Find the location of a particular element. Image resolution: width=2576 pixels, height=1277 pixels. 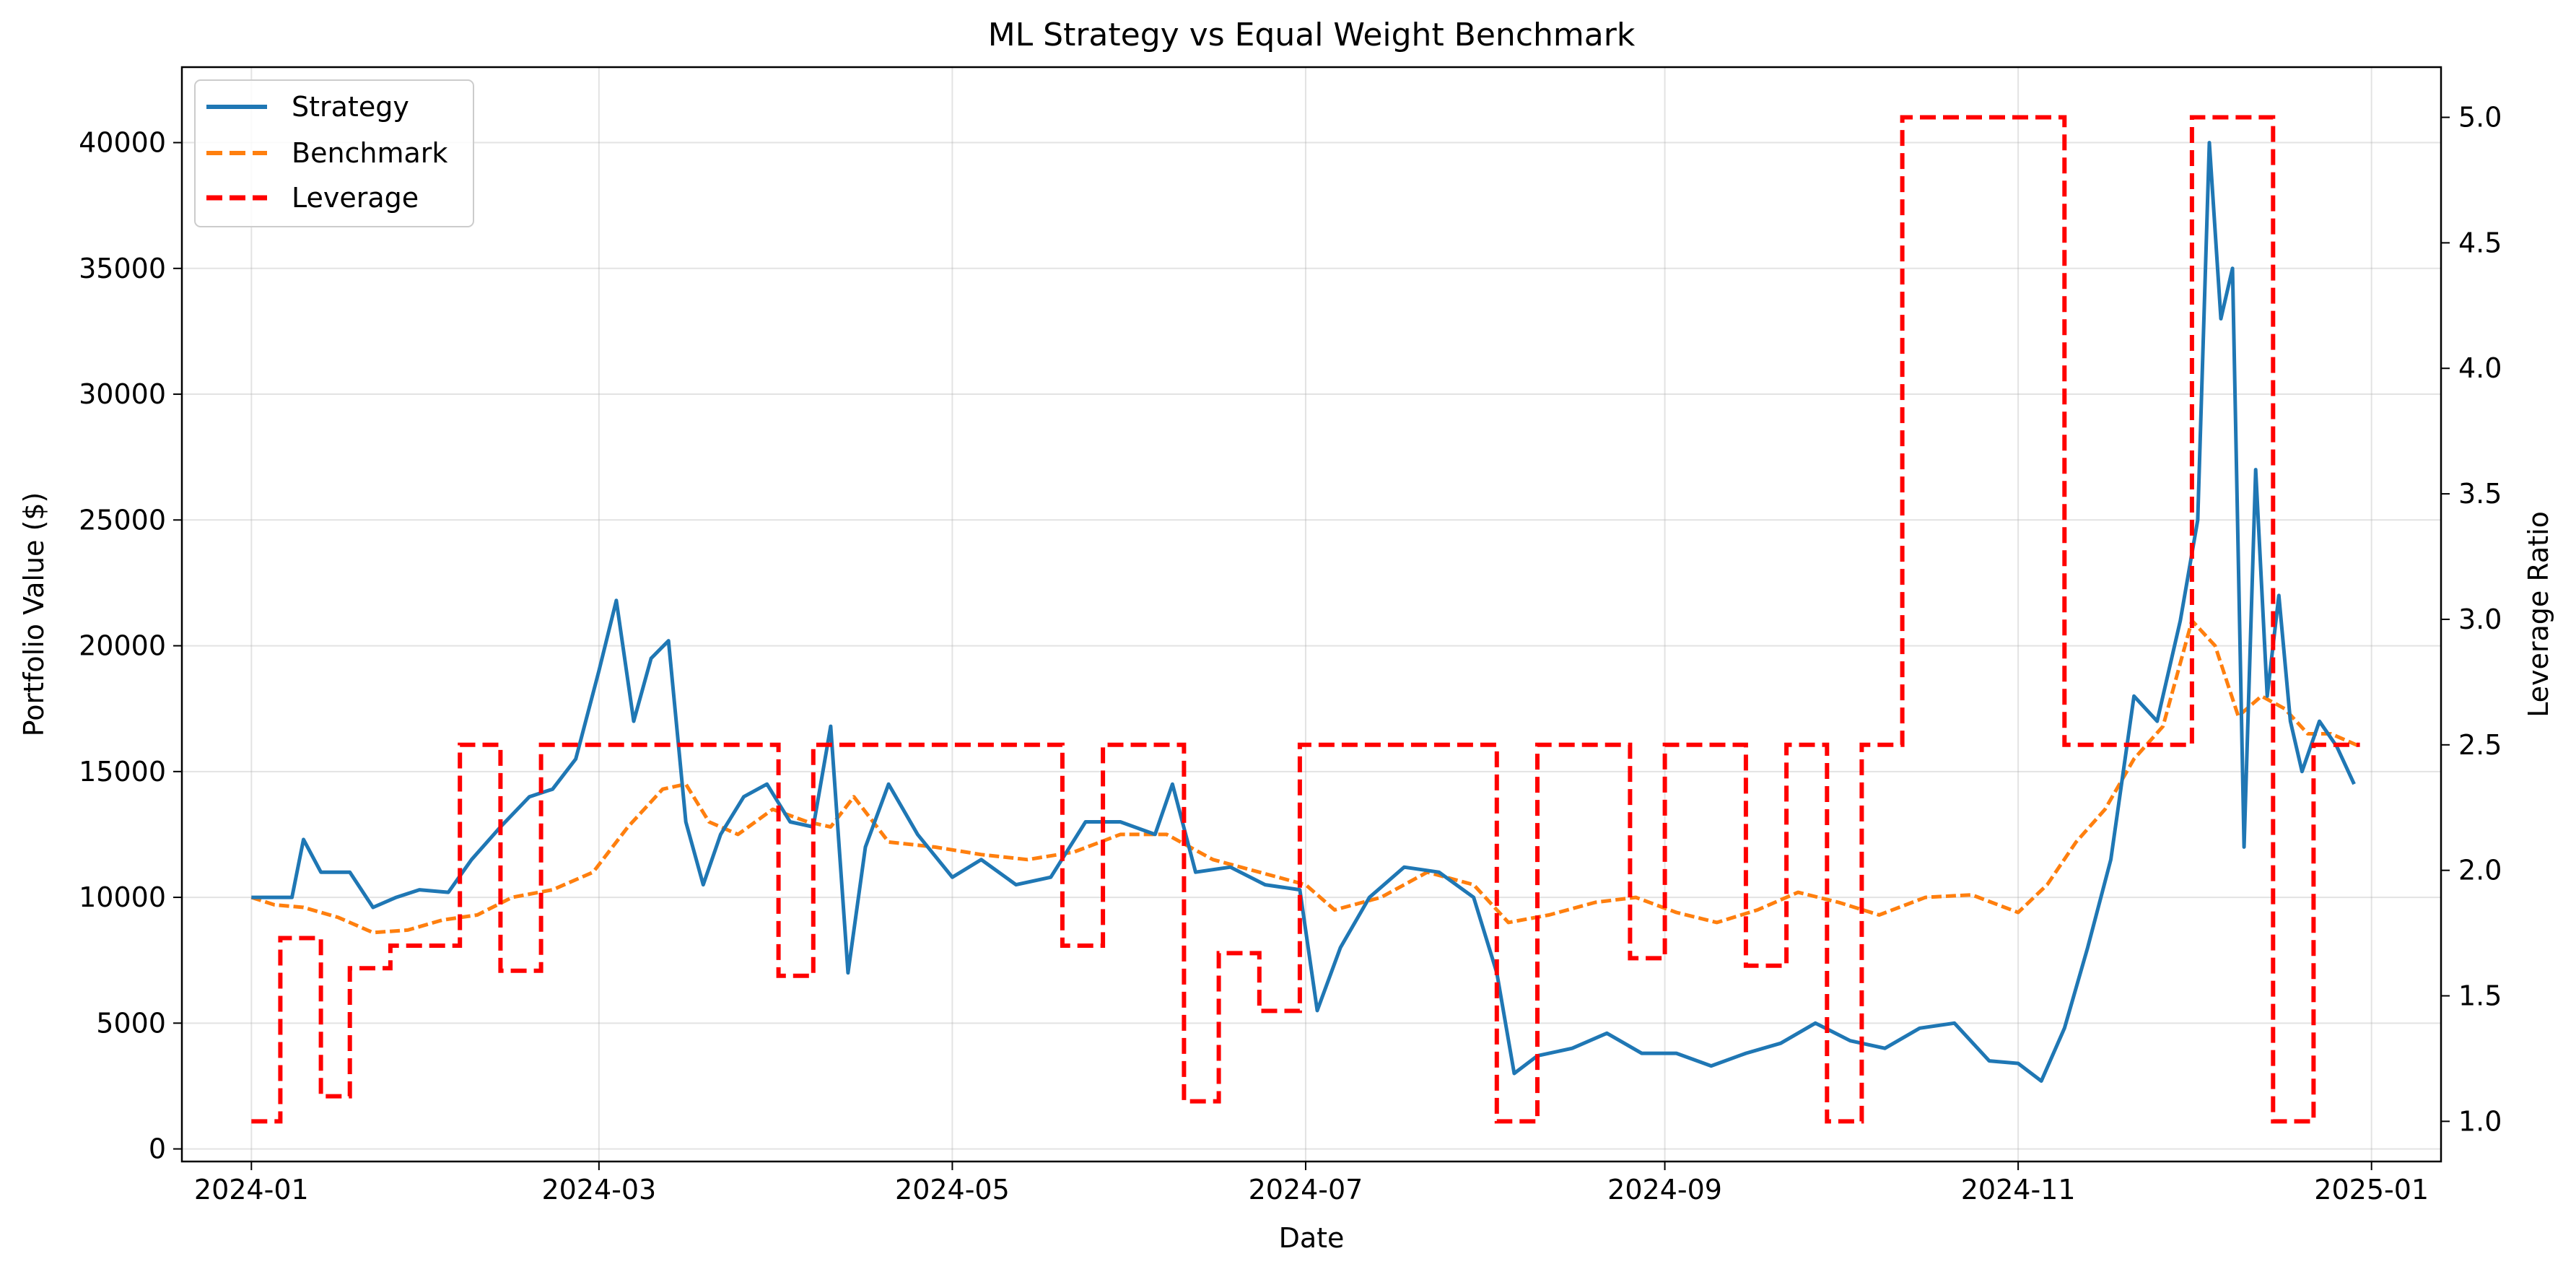

y-tick-label: 10000 is located at coordinates (122, 897).